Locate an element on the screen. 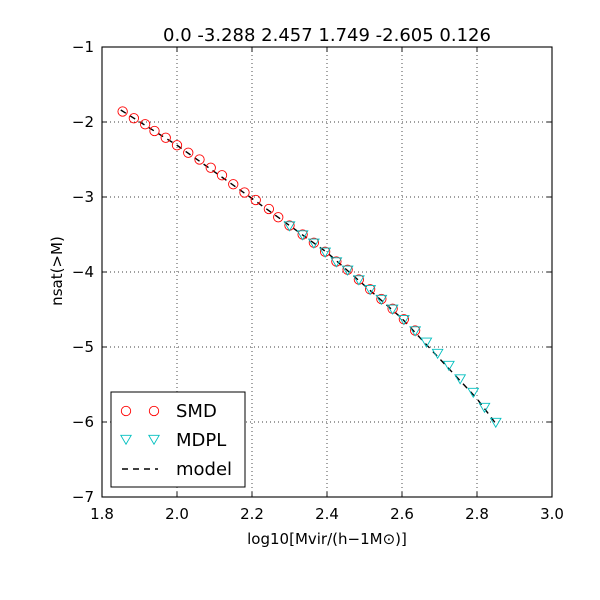 The height and width of the screenshot is (600, 600). y-tick-label: −5 is located at coordinates (83, 347).